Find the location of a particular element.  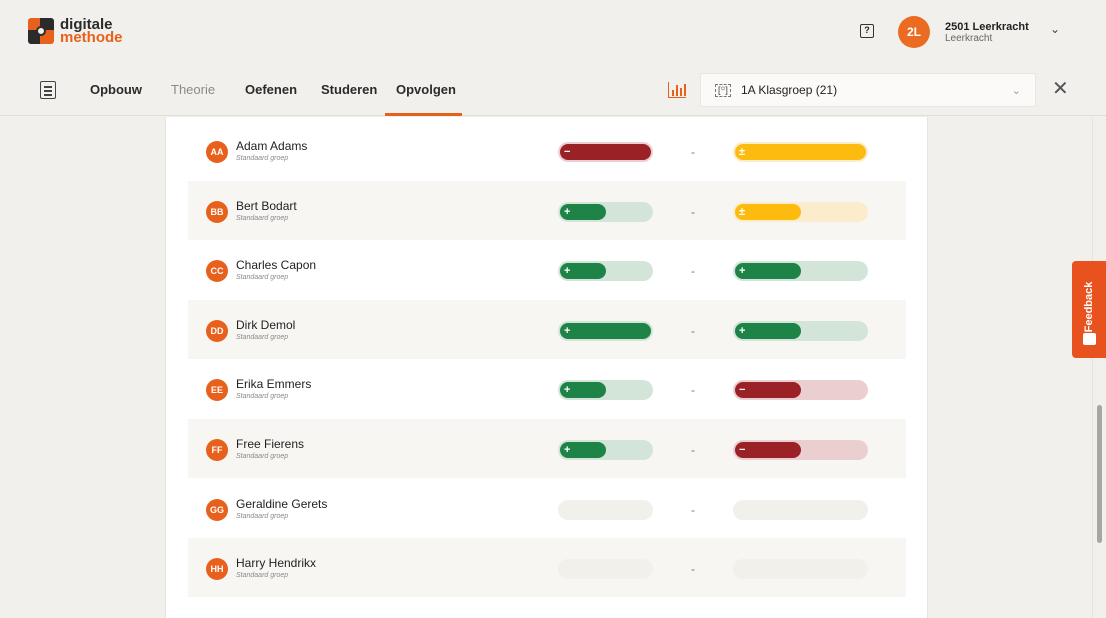

score-bar-first: − is located at coordinates (605, 152).